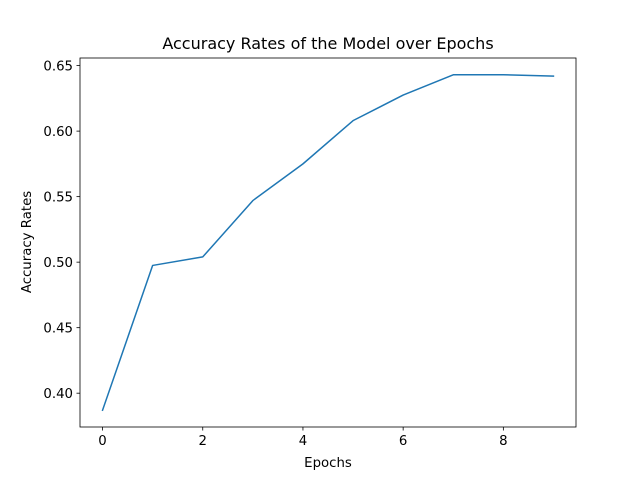  Describe the element at coordinates (327, 43) in the screenshot. I see `chart-title: Accuracy Rates of the Model over Epochs` at that location.